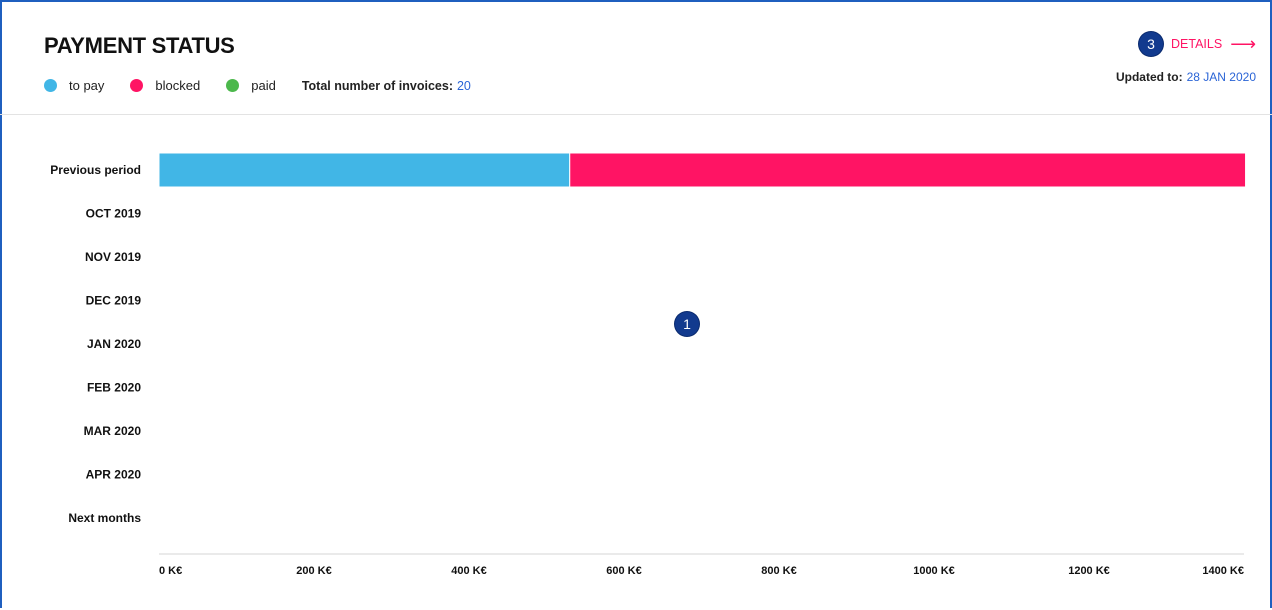  I want to click on legend-item-blocked: blocked, so click(165, 85).